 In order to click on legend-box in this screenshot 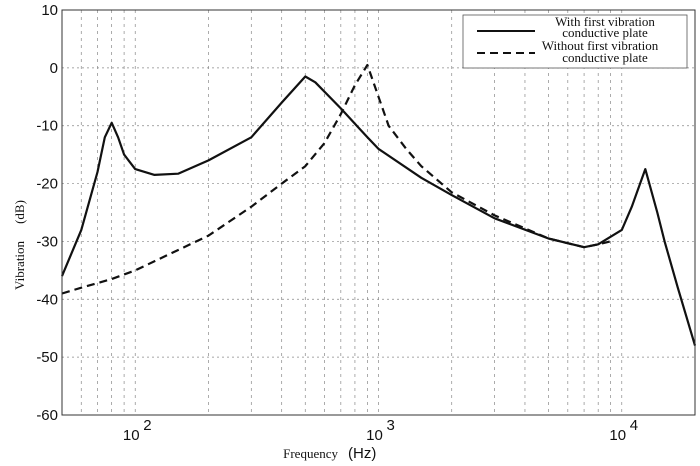, I will do `click(575, 41)`.